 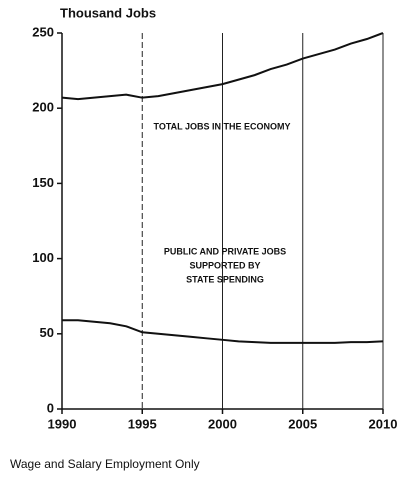 I want to click on x-tick-label: 2005, so click(x=302, y=423).